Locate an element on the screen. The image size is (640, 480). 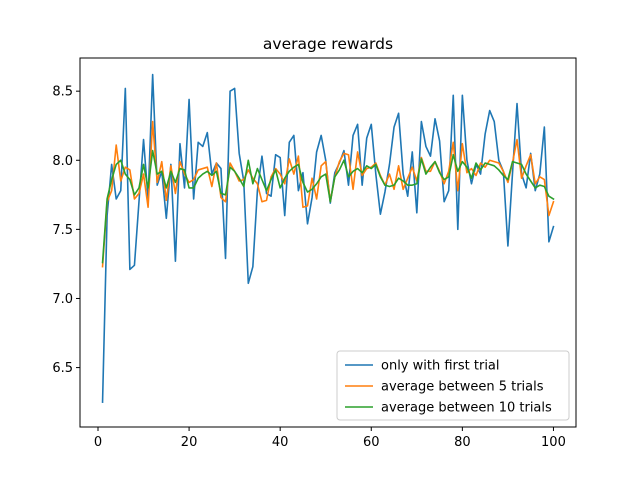
y-tick-label: 7.5 is located at coordinates (62, 230).